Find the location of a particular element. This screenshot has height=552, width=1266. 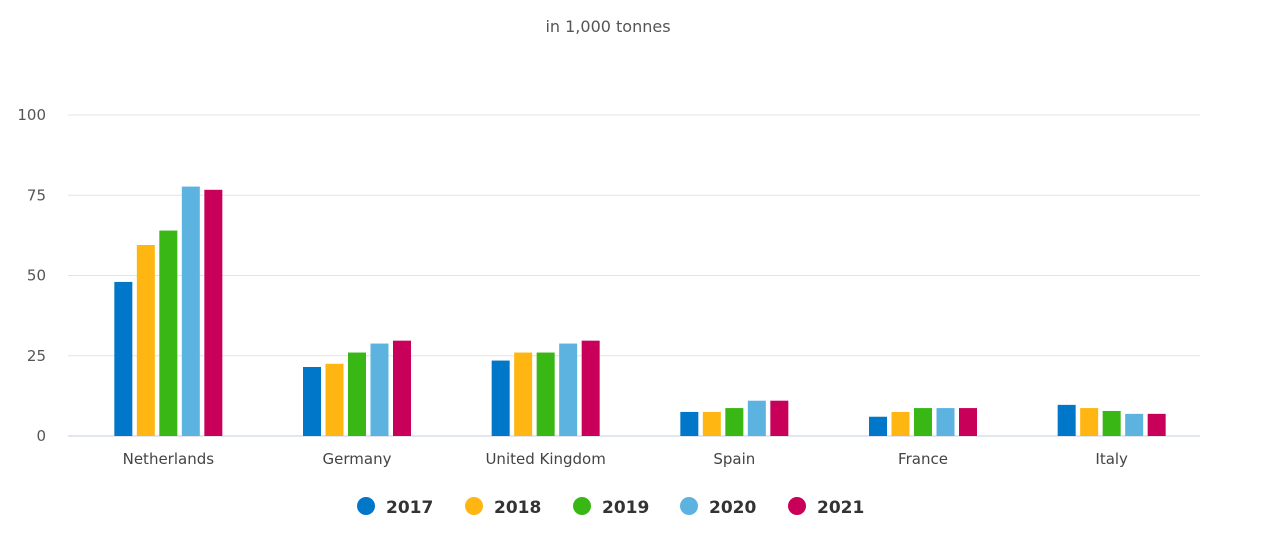

bar-2019-italy is located at coordinates (1111, 423).